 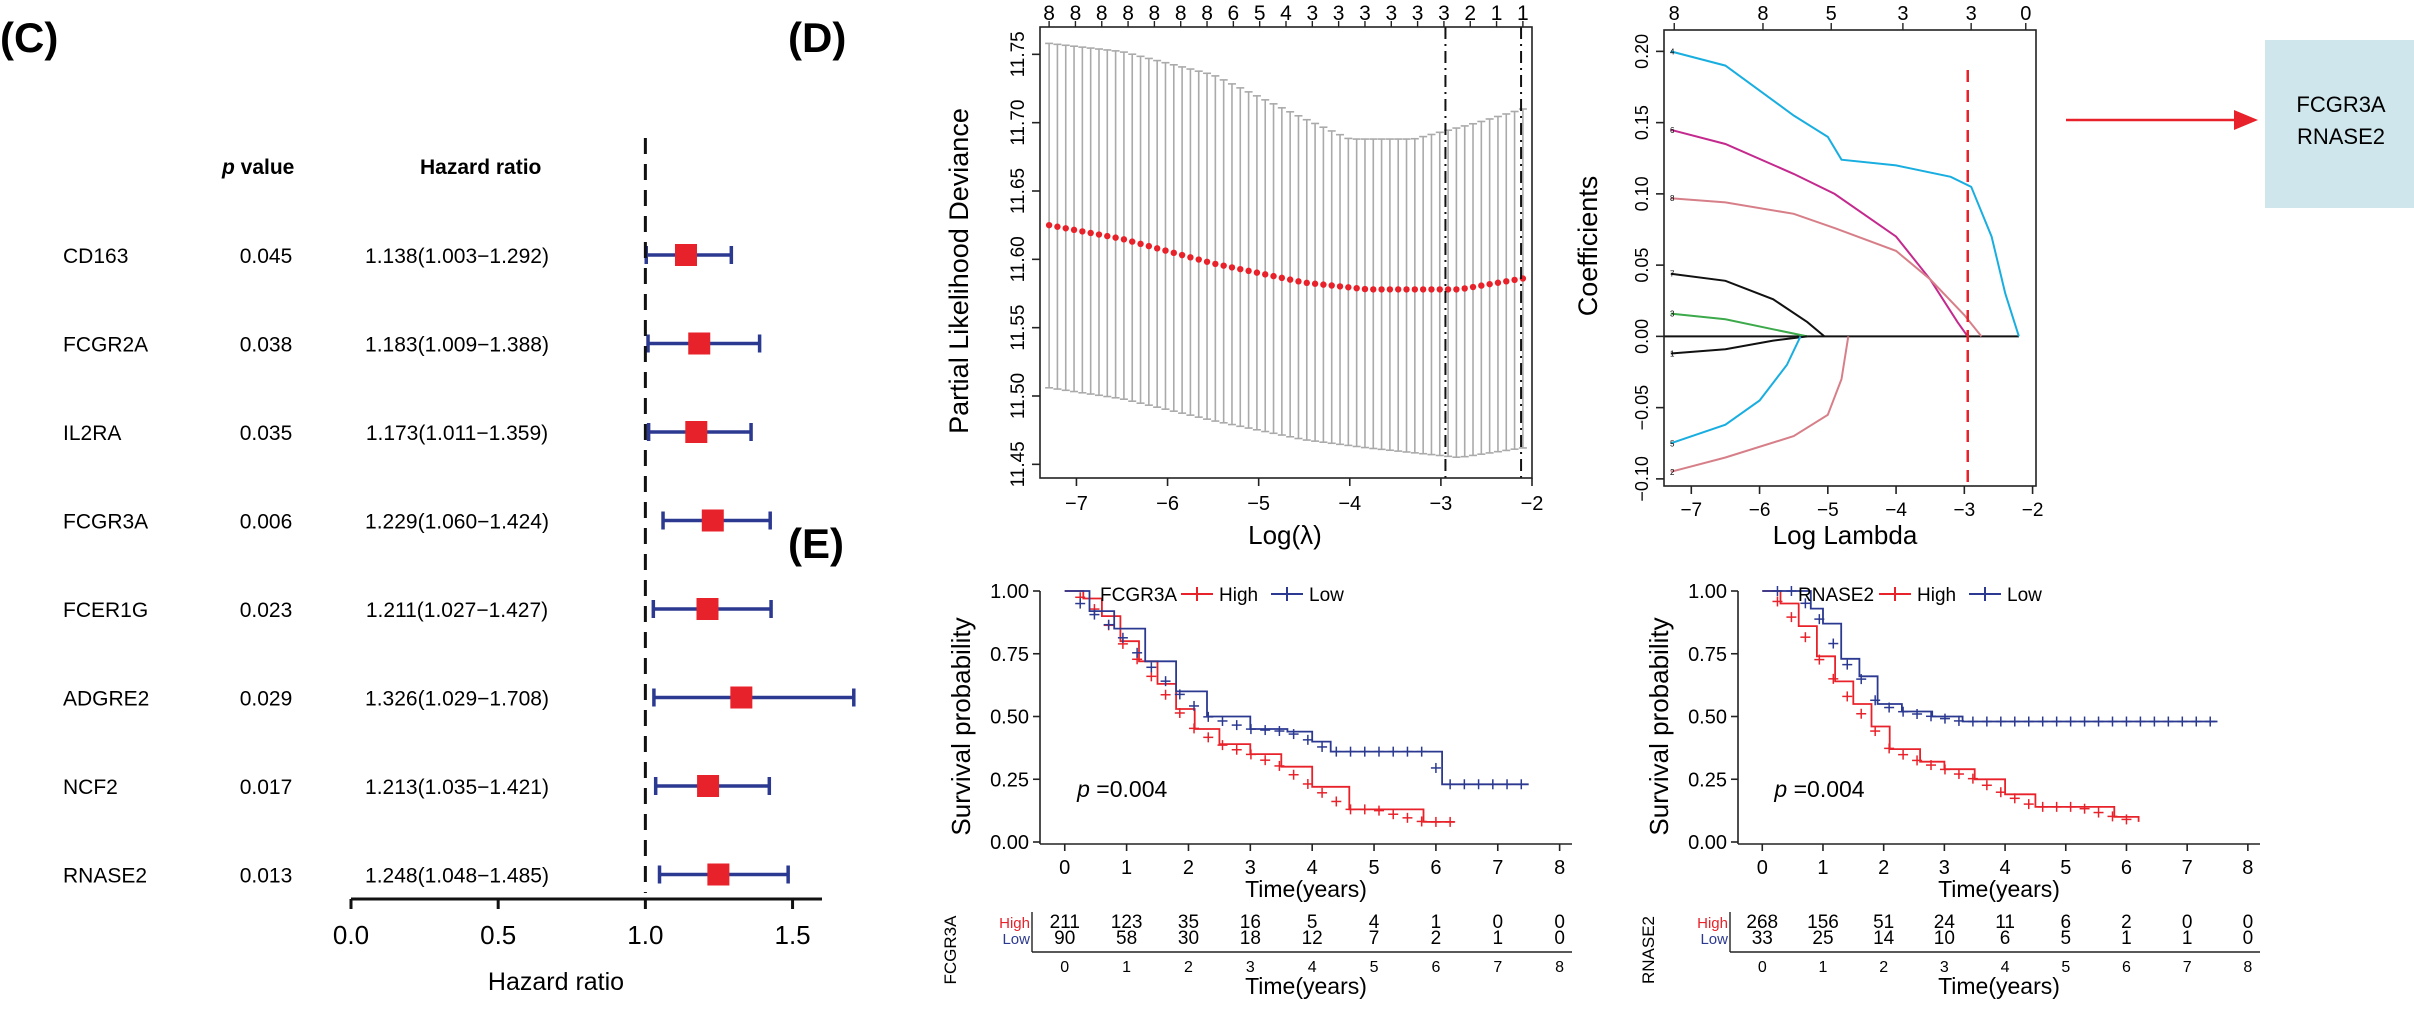 What do you see at coordinates (1642, 336) in the screenshot?
I see `coef-y-tick-label: 0.00` at bounding box center [1642, 336].